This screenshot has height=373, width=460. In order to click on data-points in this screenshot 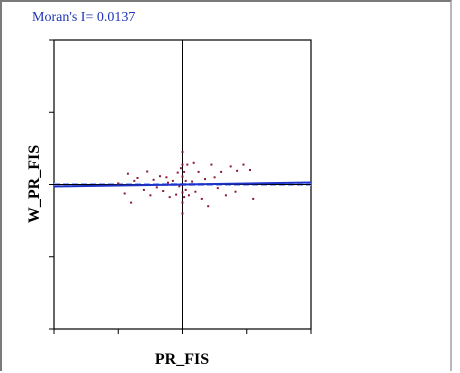, I will do `click(186, 183)`.